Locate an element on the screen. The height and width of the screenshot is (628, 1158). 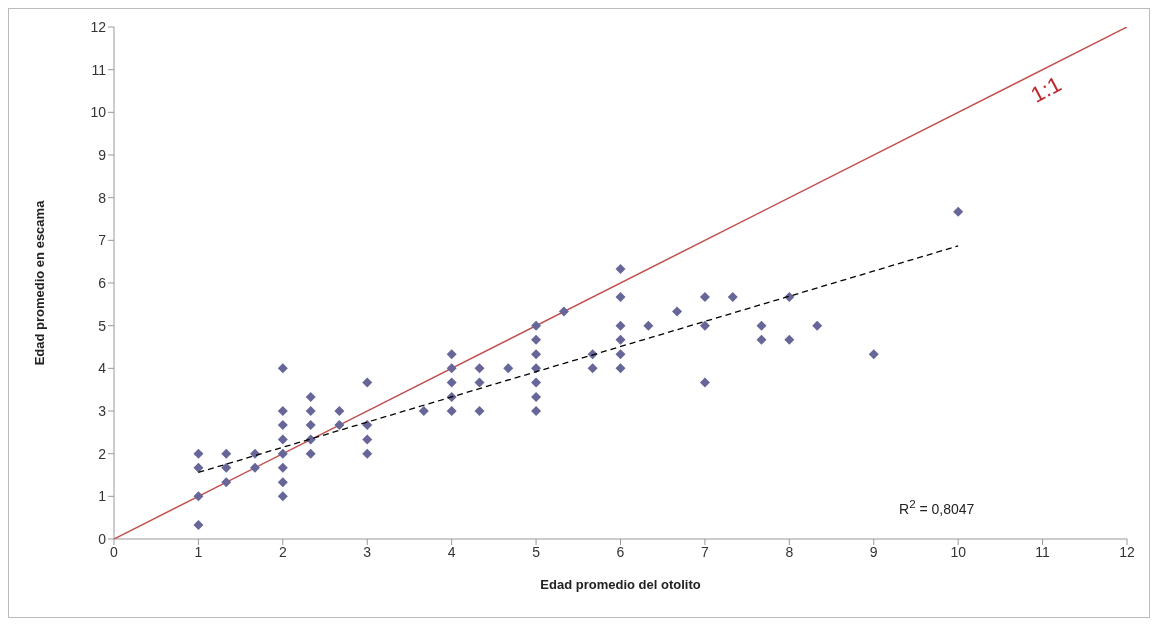
x-axis-title: Edad promedio del otolito is located at coordinates (620, 584).